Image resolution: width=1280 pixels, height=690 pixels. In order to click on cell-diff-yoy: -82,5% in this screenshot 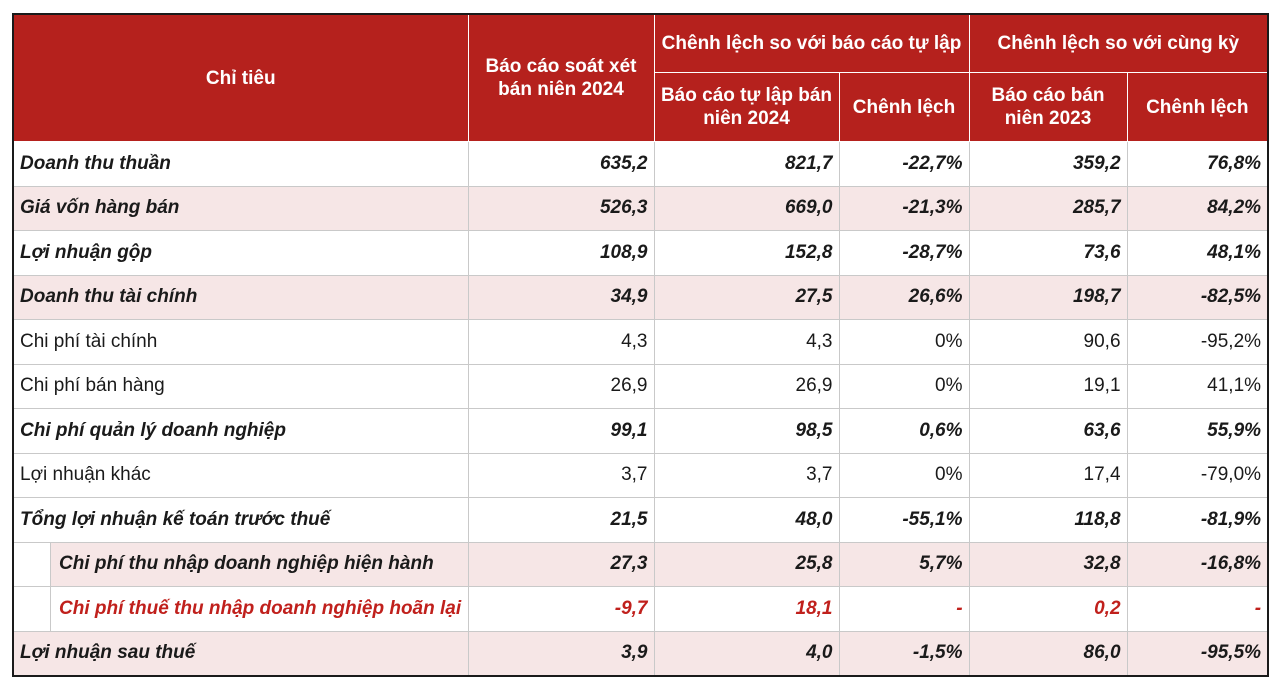, I will do `click(1197, 297)`.